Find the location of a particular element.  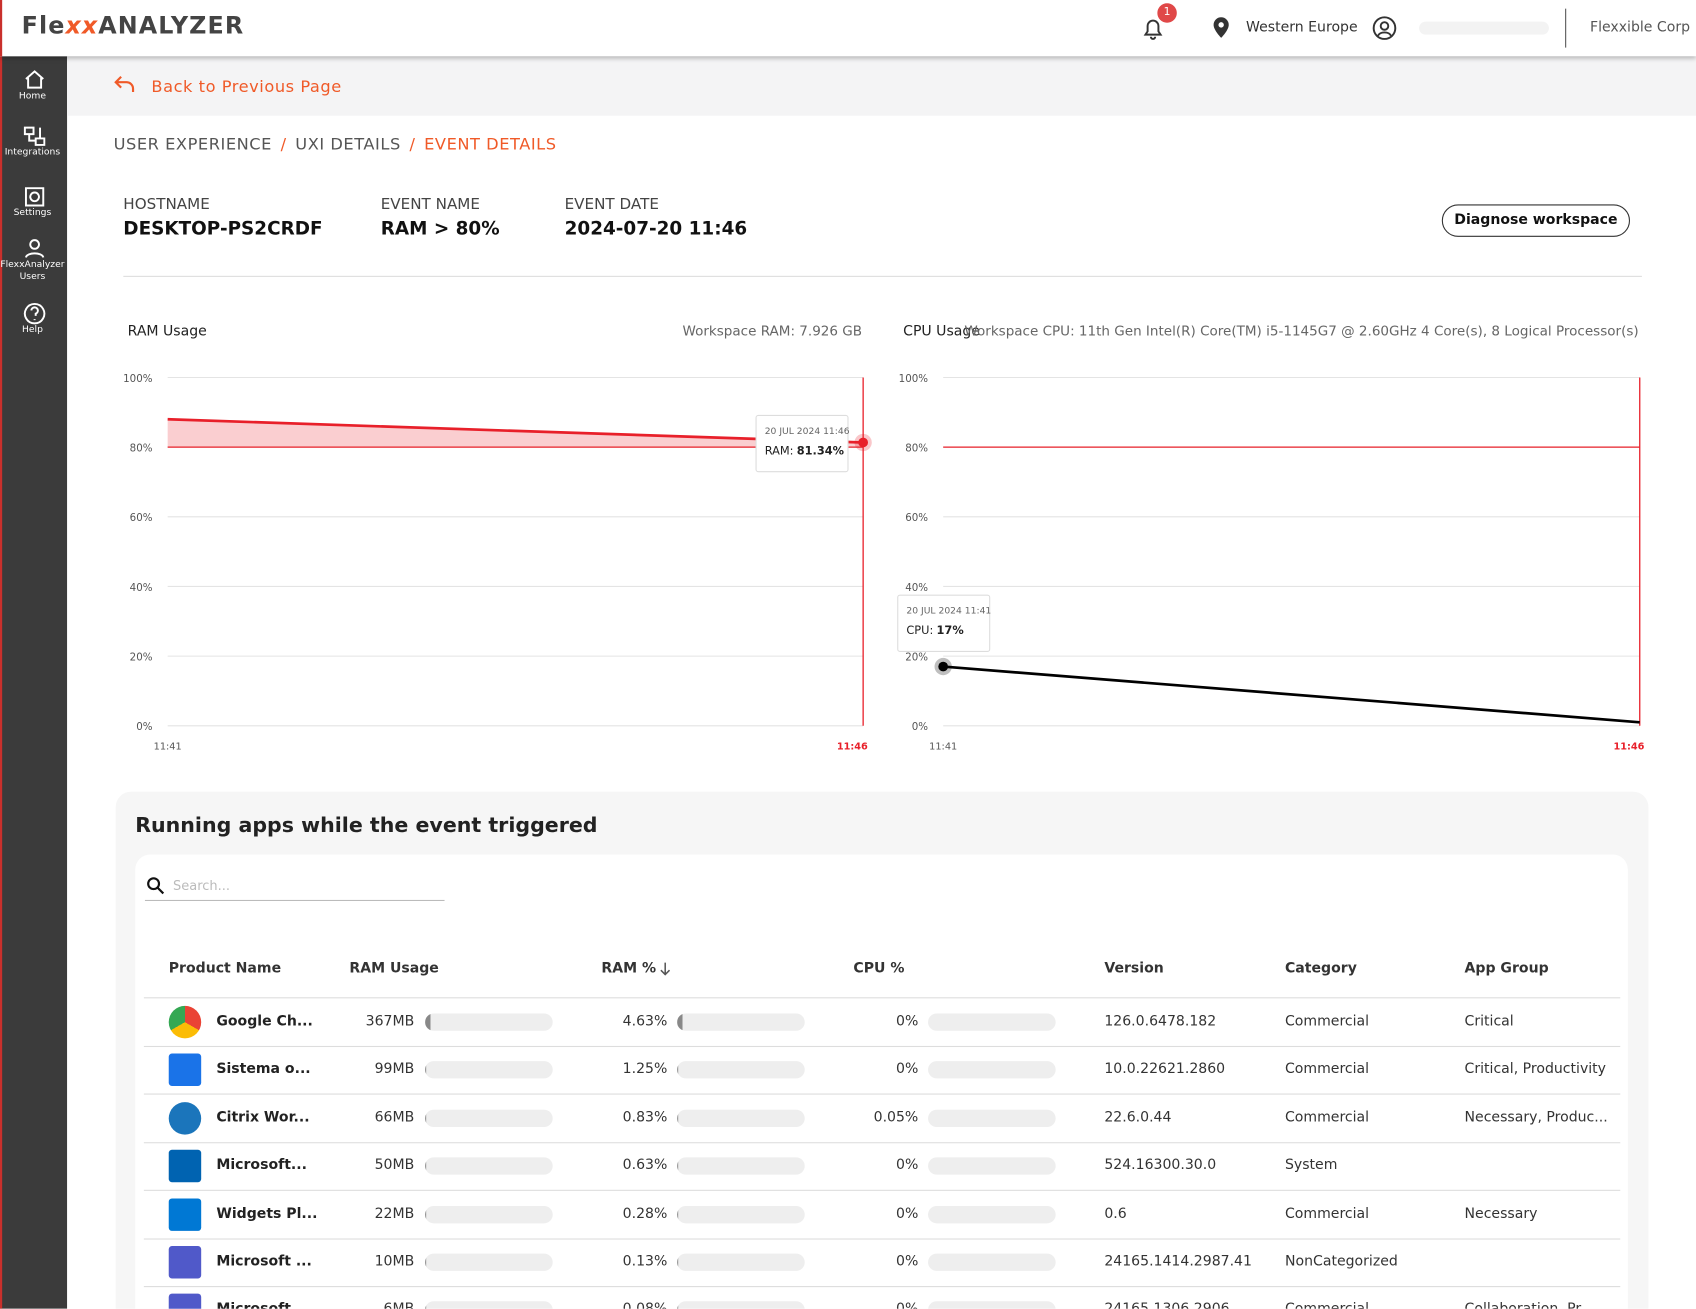

company: Flexxible Corp is located at coordinates (1640, 27).